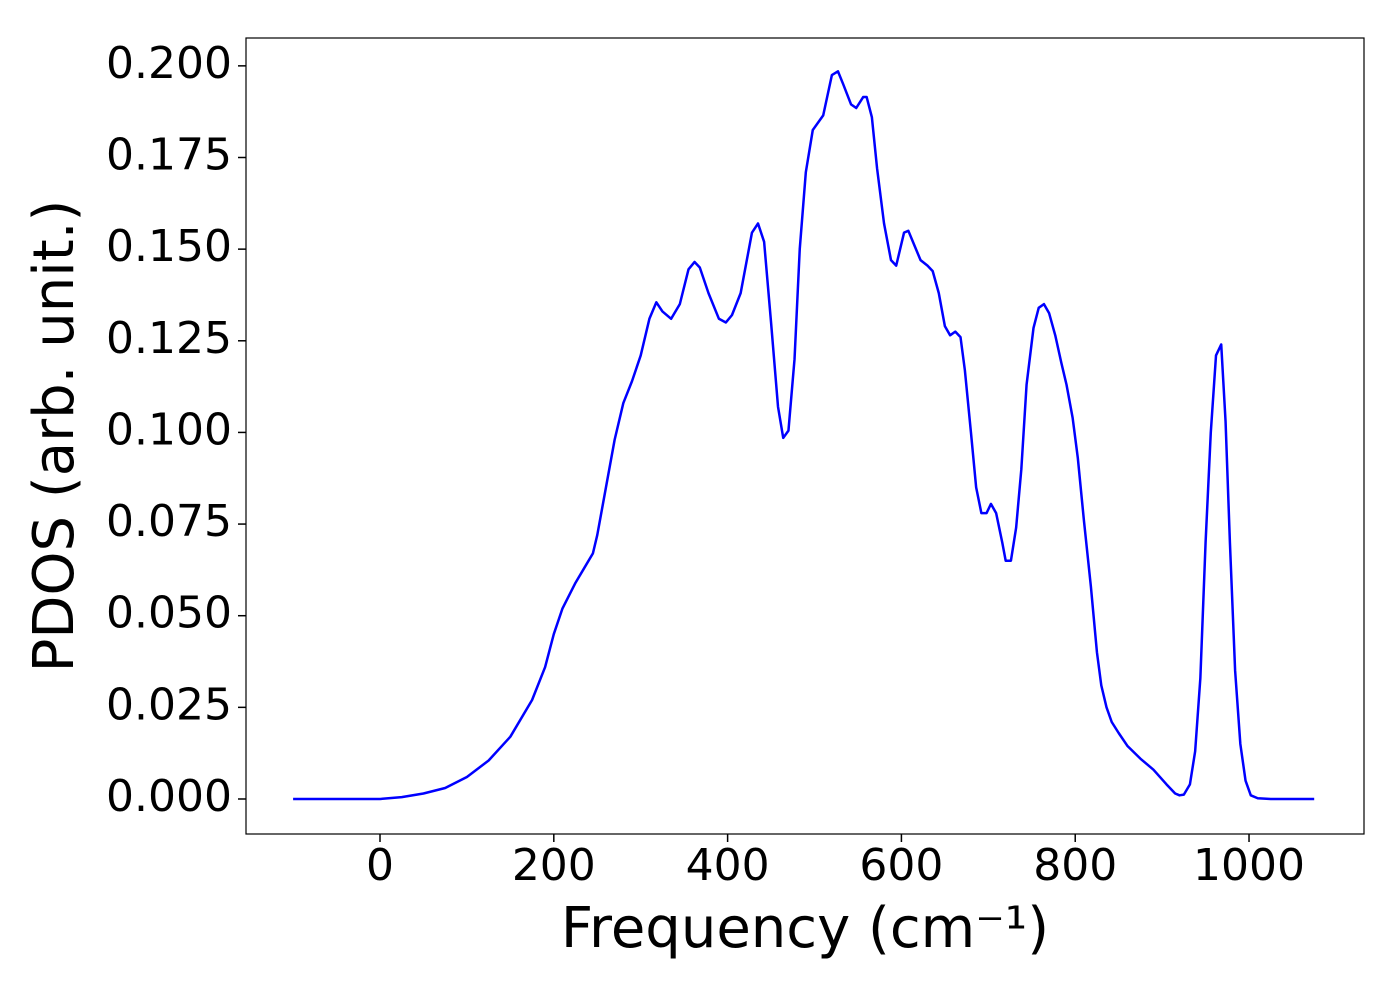  What do you see at coordinates (728, 865) in the screenshot?
I see `x-tick-label: 400` at bounding box center [728, 865].